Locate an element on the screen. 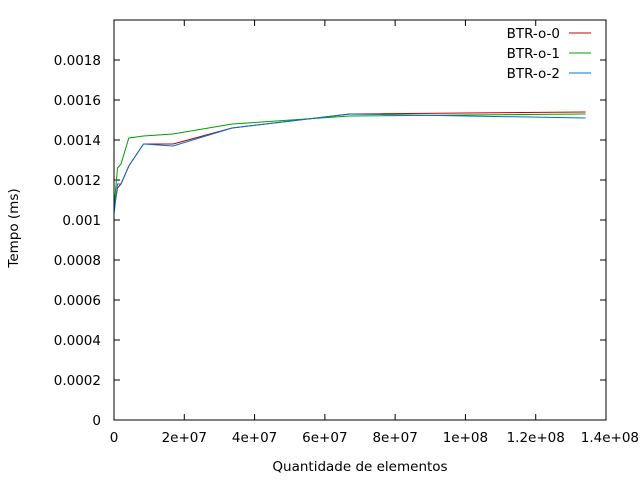 This screenshot has height=480, width=640. y-axis-label: Tempo (ms) is located at coordinates (14, 228).